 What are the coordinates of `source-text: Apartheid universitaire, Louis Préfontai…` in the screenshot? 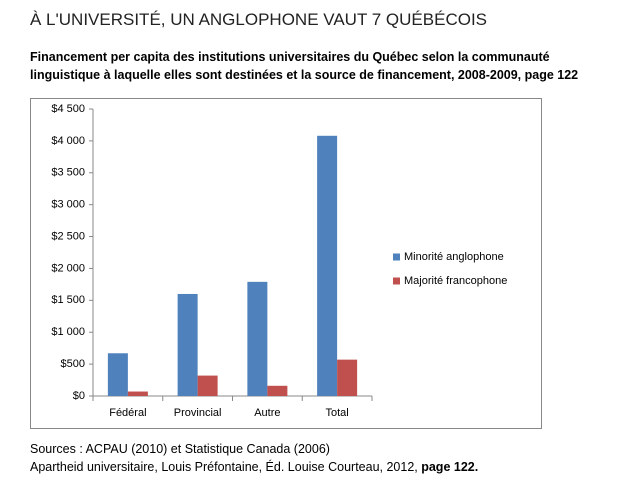 It's located at (226, 467).